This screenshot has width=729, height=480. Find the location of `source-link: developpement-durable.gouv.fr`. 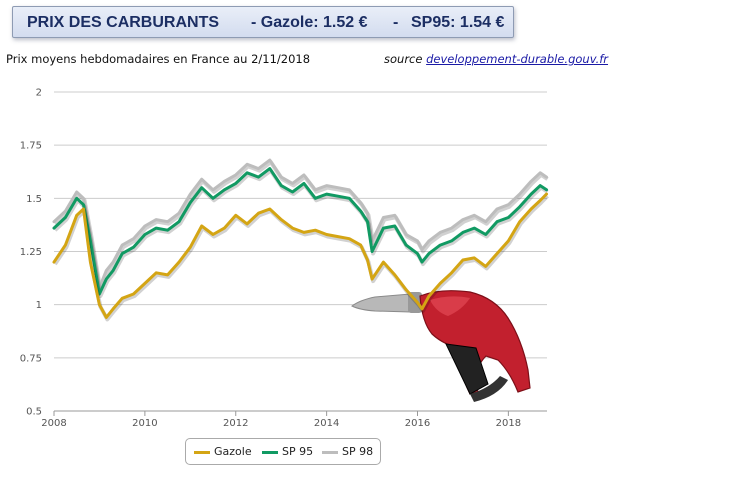

source-link: developpement-durable.gouv.fr is located at coordinates (517, 59).